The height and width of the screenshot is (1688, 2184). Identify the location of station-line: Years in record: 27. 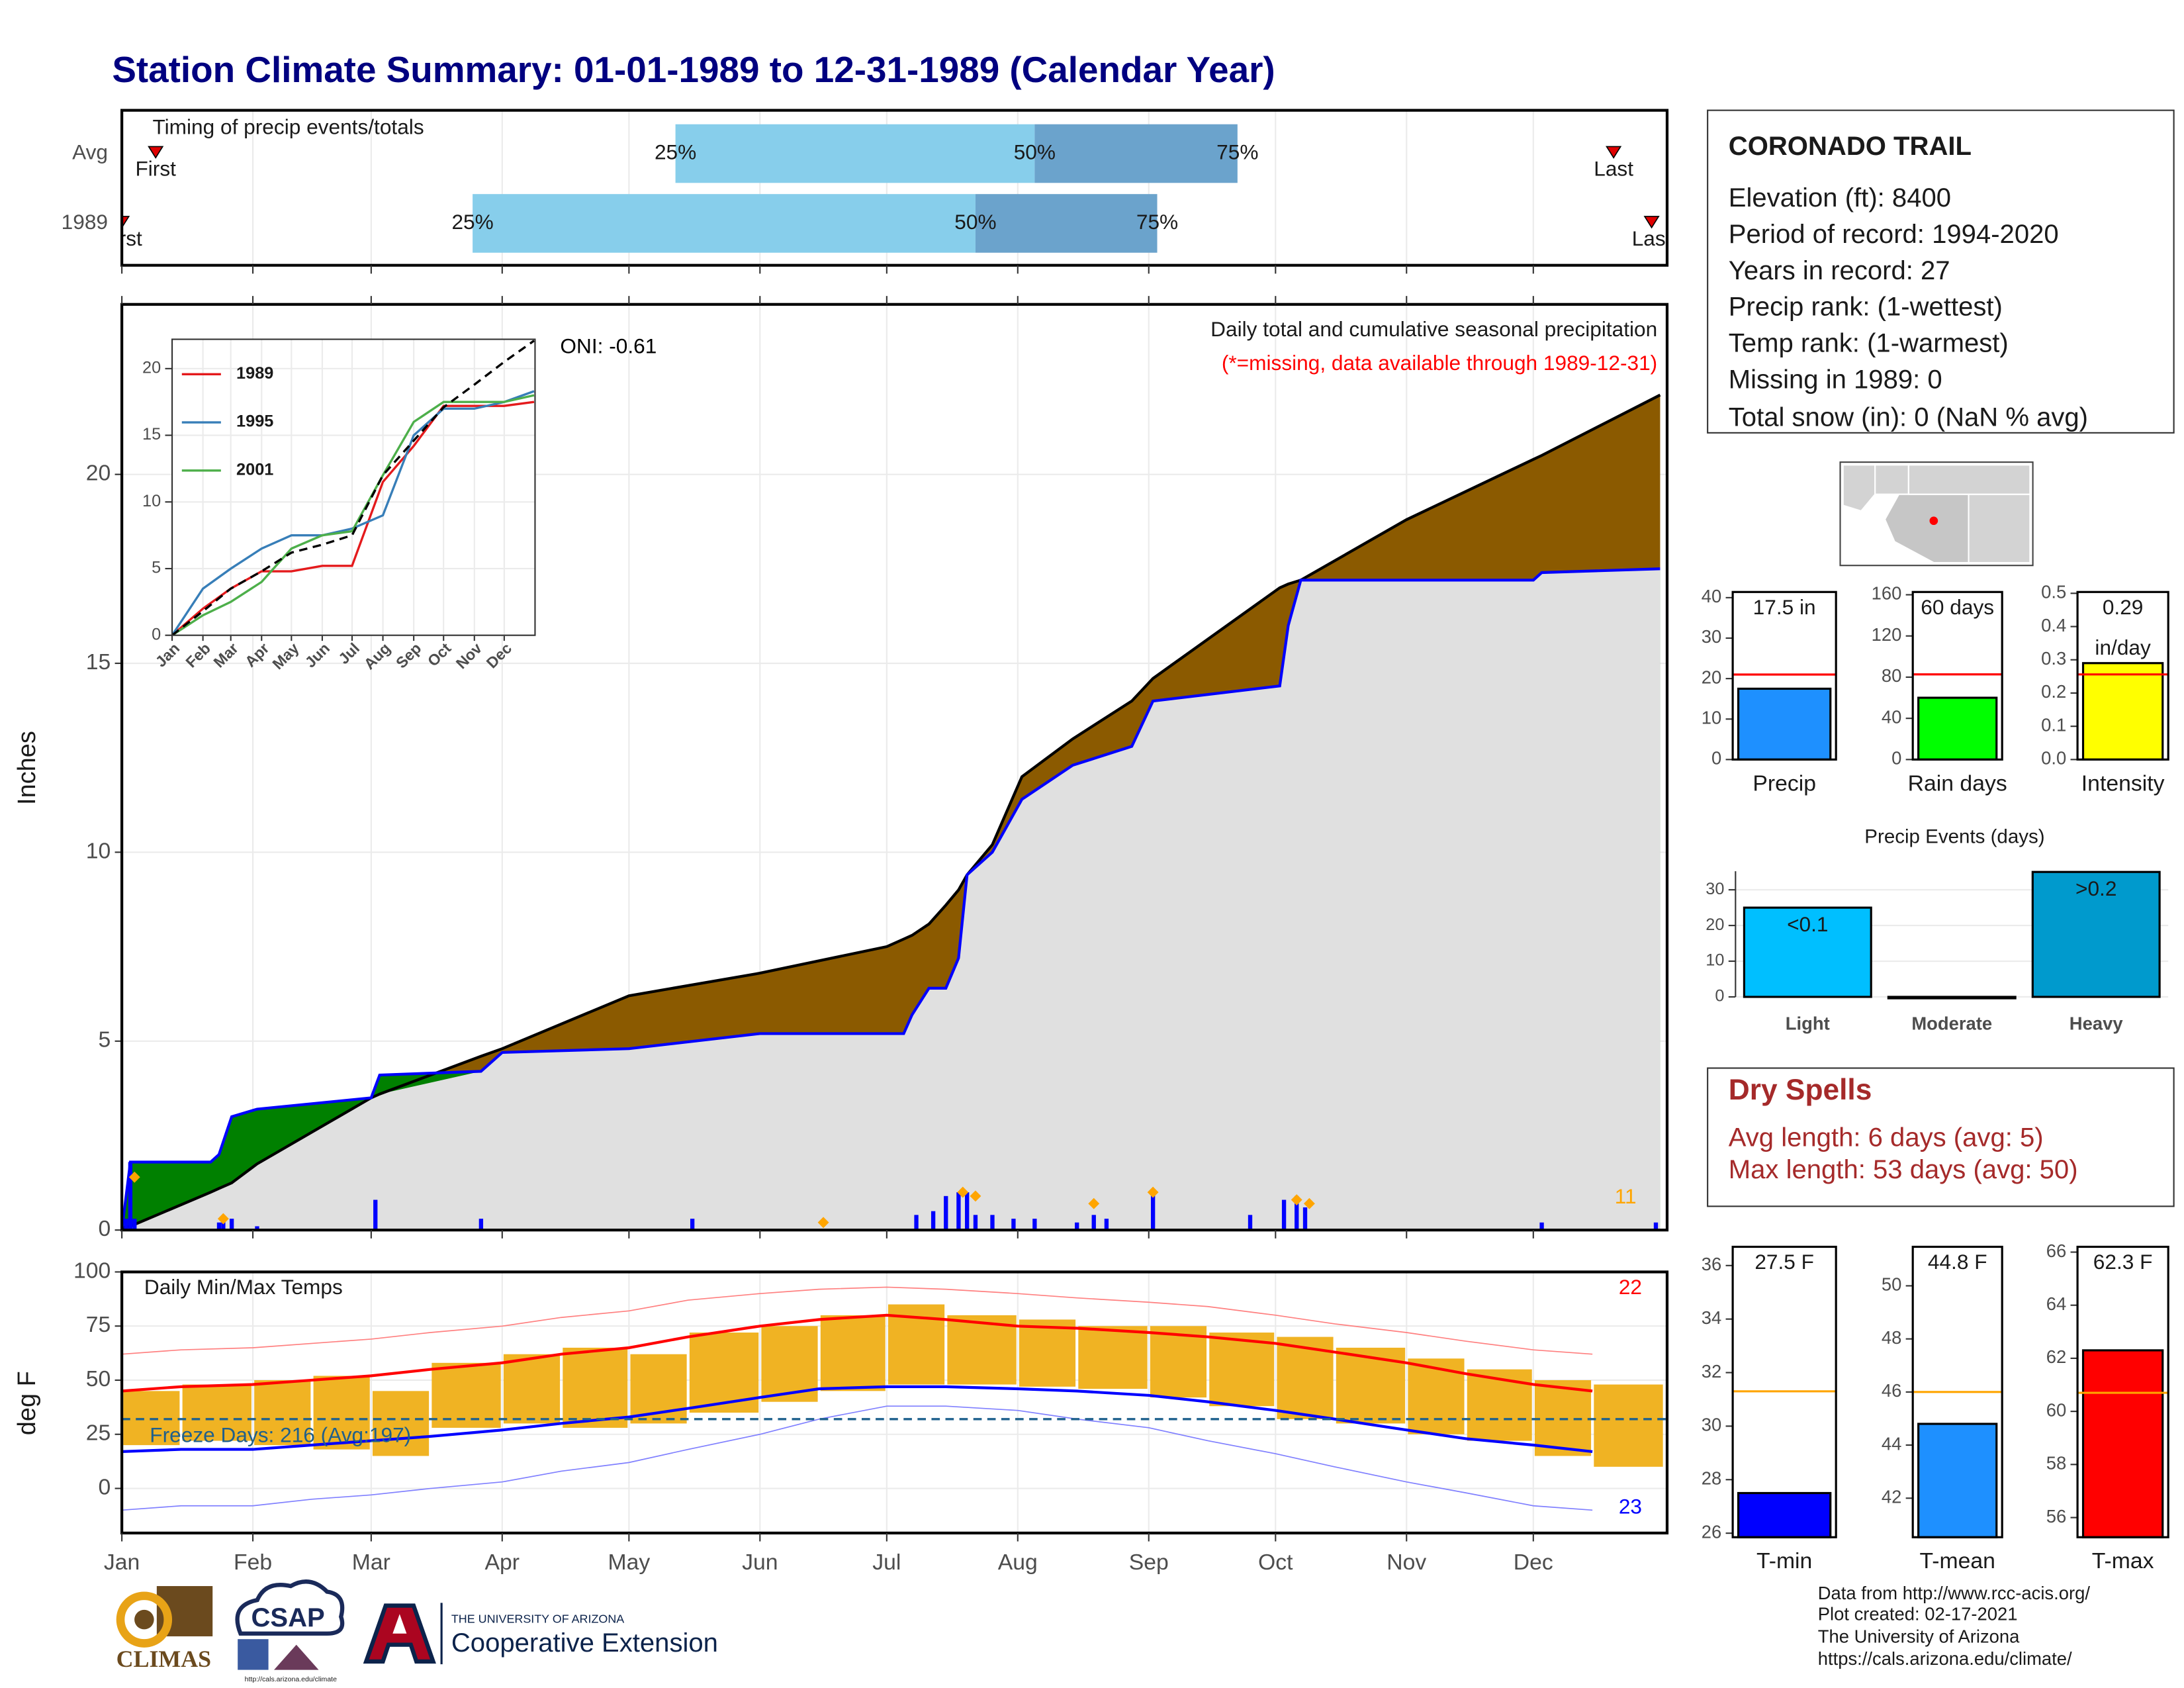
(1840, 270).